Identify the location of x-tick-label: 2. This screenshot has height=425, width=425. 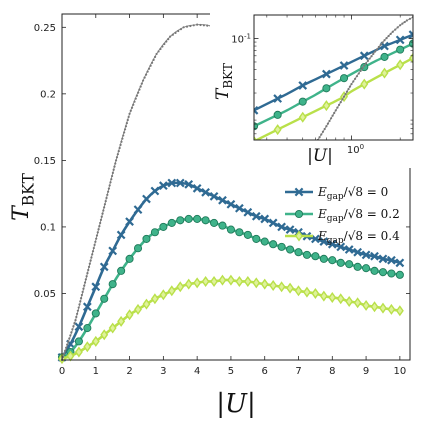
(129, 371).